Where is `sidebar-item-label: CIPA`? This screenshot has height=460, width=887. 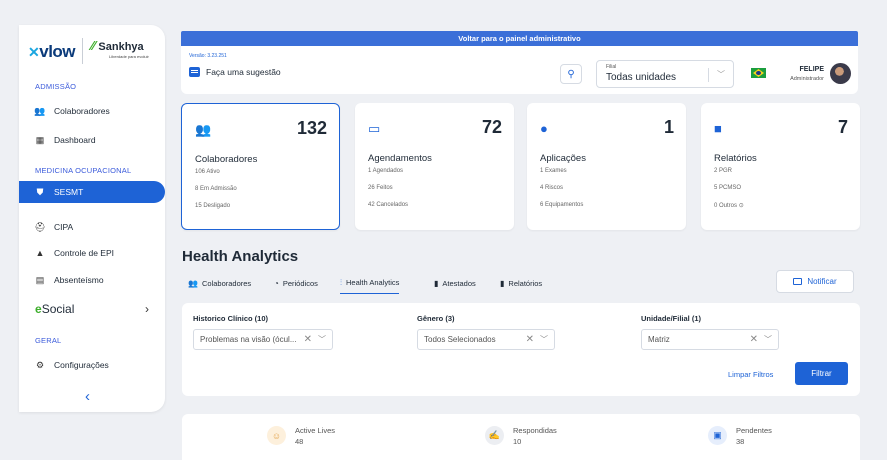
sidebar-item-label: CIPA is located at coordinates (64, 227).